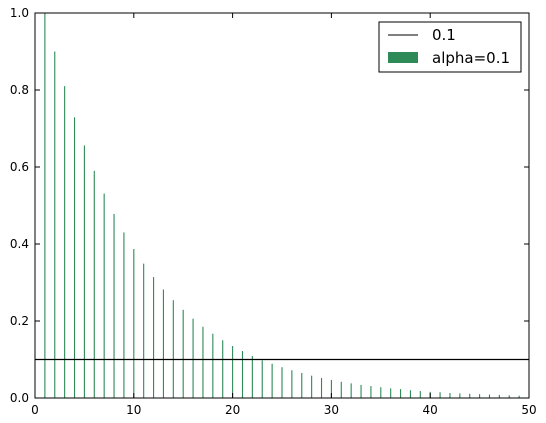  I want to click on x-tick-label: 20, so click(232, 410).